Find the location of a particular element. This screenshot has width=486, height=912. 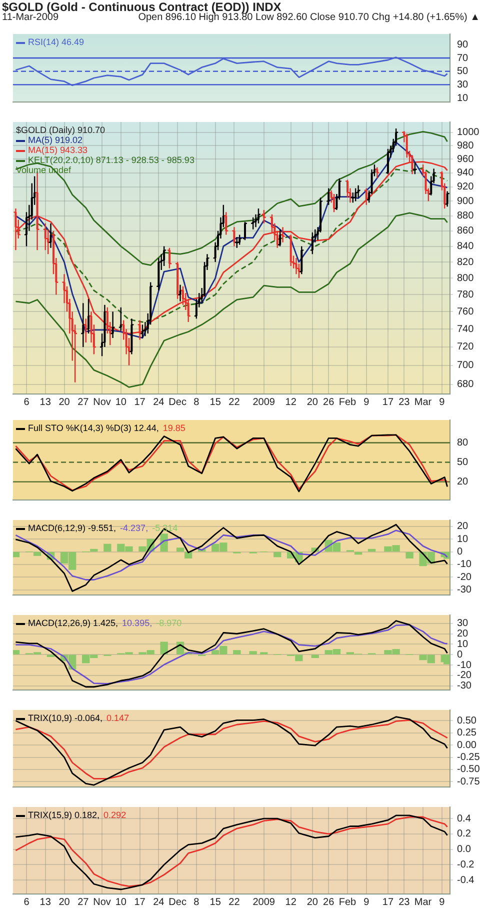

y-tick-label: 0.0 is located at coordinates (464, 850).